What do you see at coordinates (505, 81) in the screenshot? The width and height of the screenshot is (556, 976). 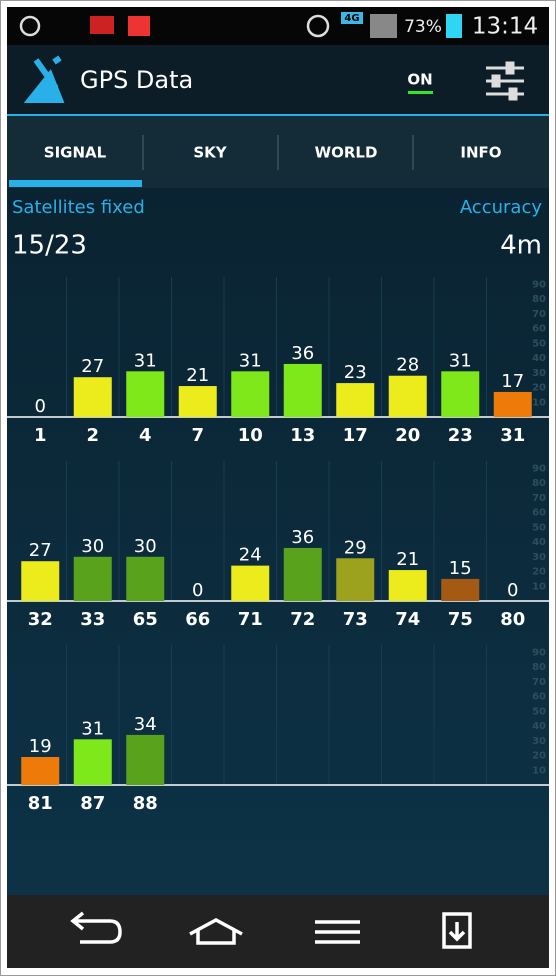 I see `settings-icon` at bounding box center [505, 81].